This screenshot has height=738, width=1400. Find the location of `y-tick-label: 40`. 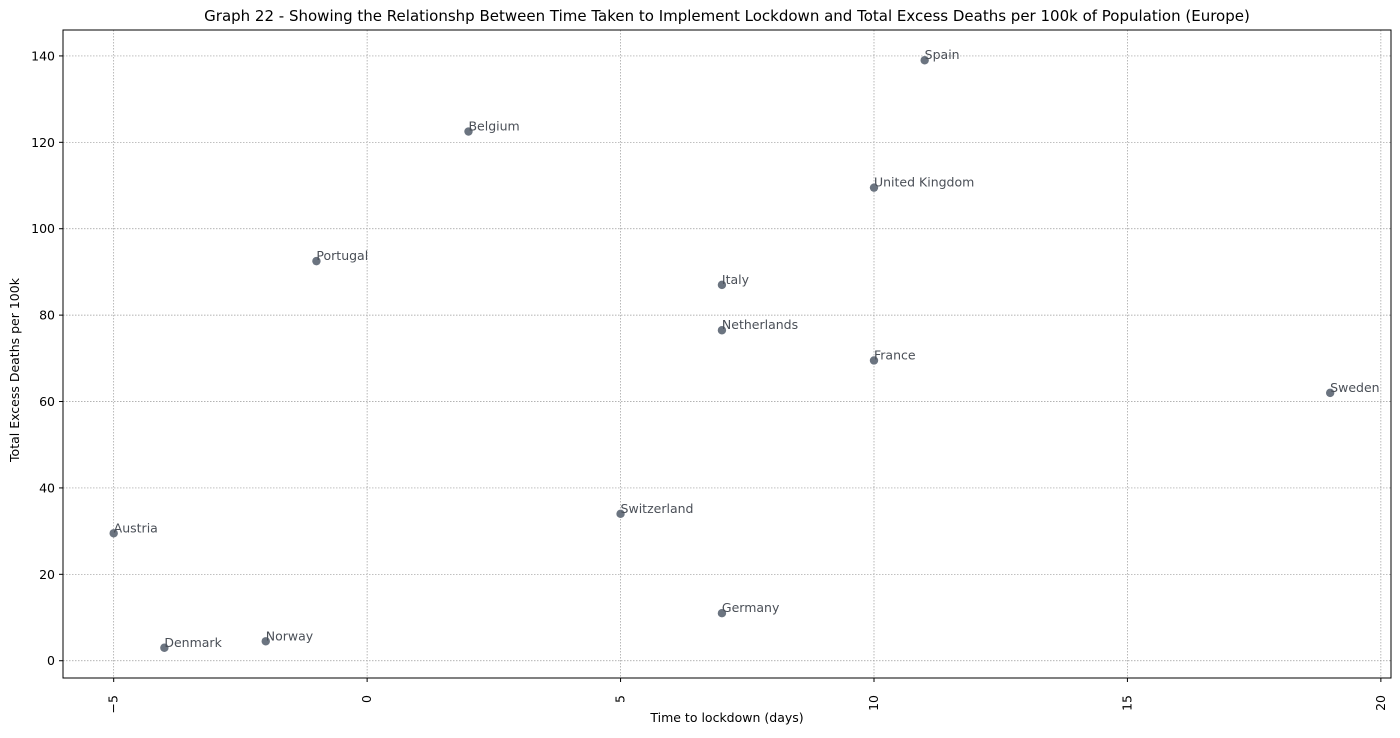

y-tick-label: 40 is located at coordinates (47, 487).